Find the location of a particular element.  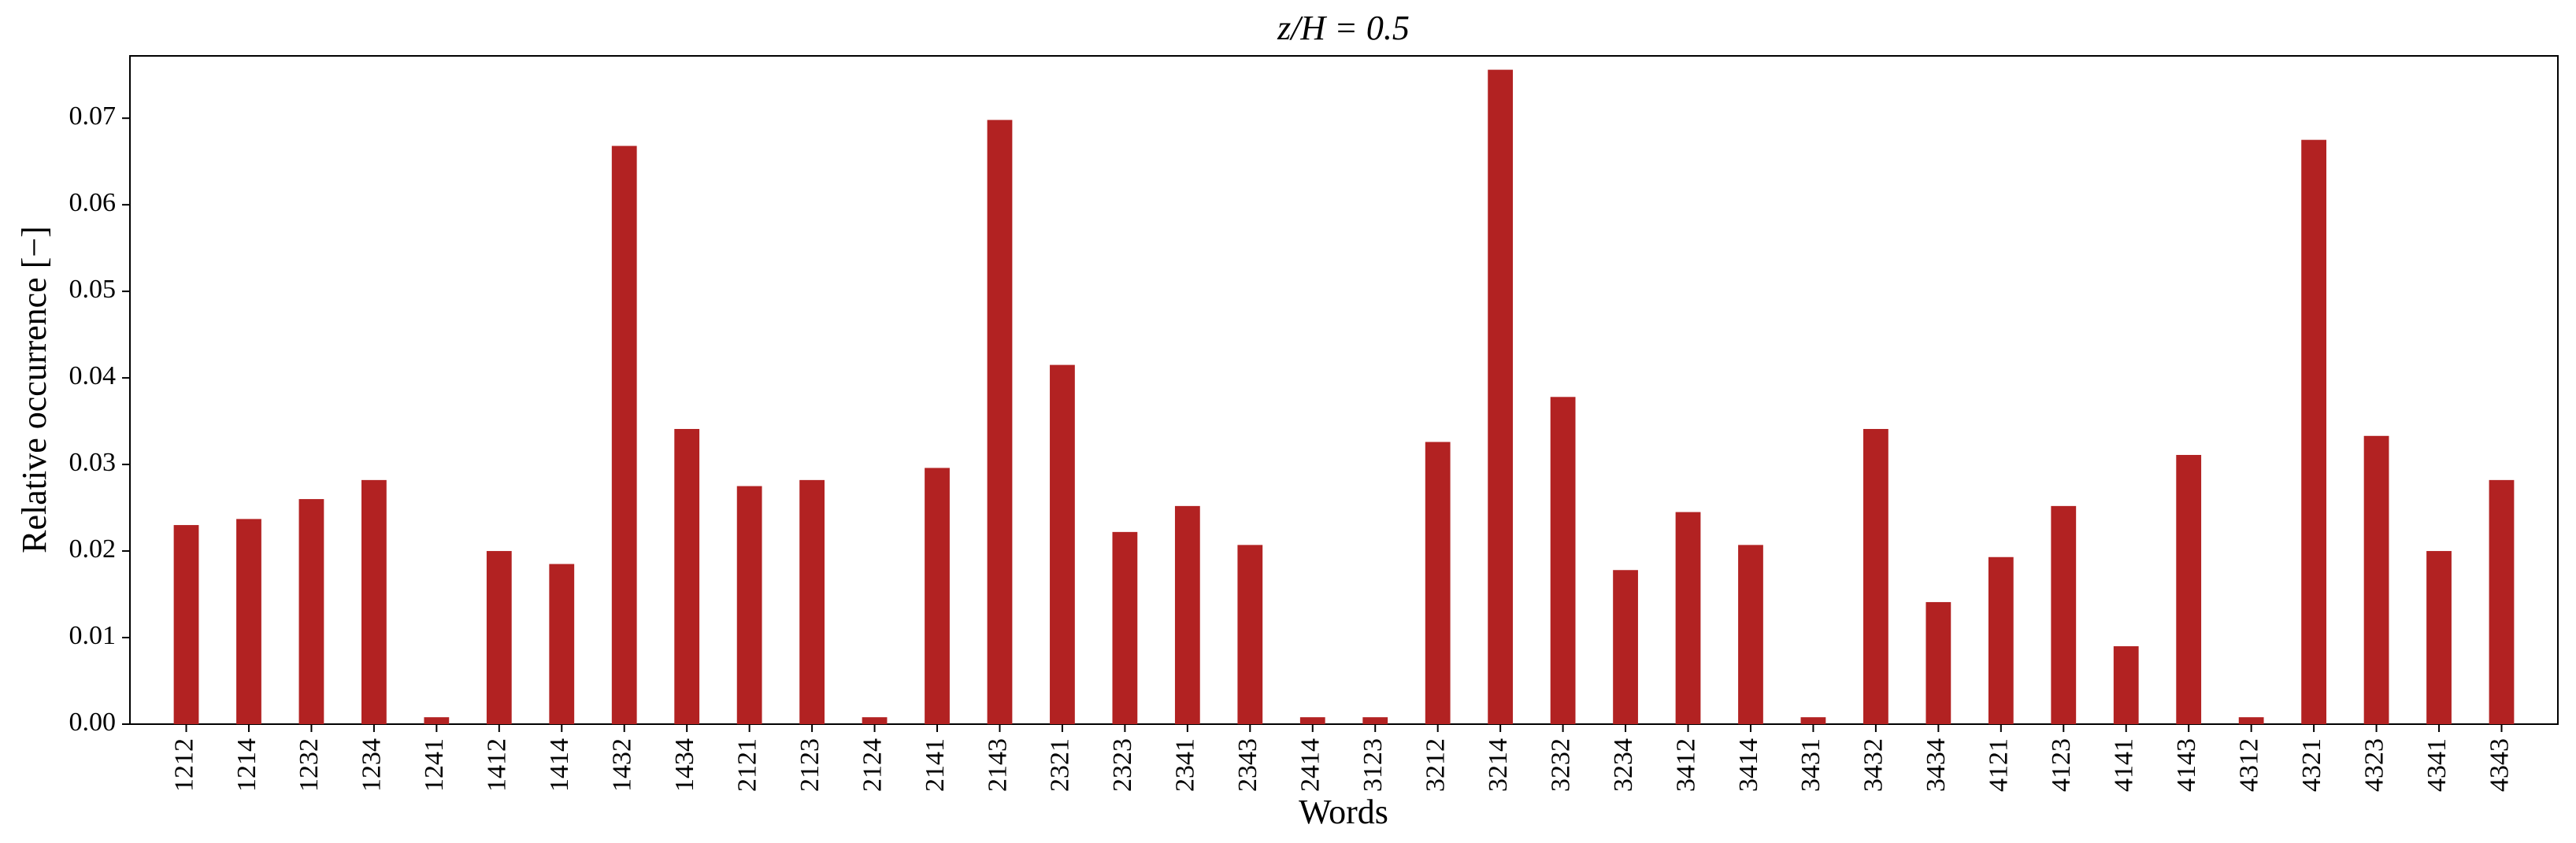

y-tick-label: 0.05 is located at coordinates (93, 289).